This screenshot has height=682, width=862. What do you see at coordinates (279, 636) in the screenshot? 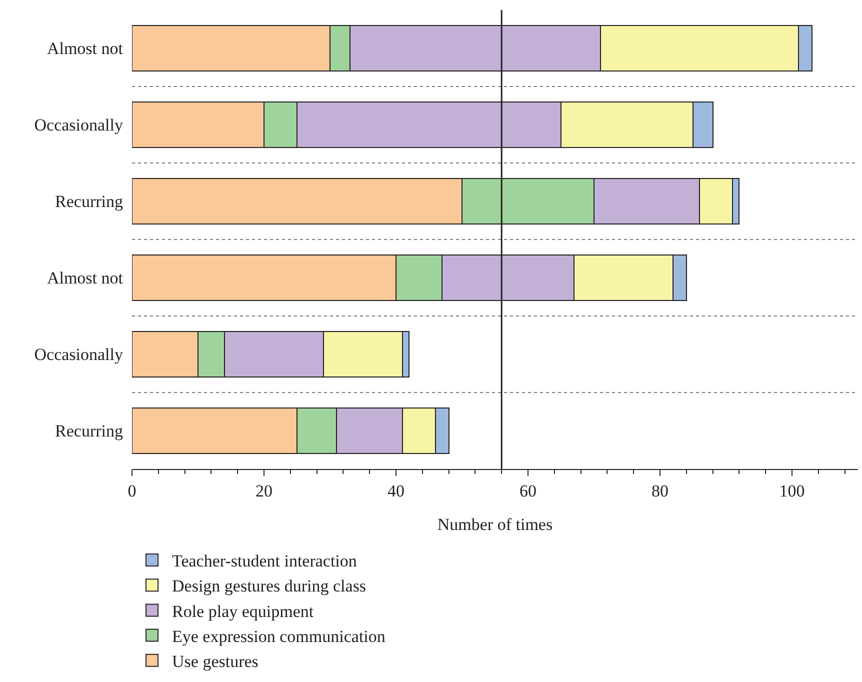
I see `legend-label: Eye expression communication` at bounding box center [279, 636].